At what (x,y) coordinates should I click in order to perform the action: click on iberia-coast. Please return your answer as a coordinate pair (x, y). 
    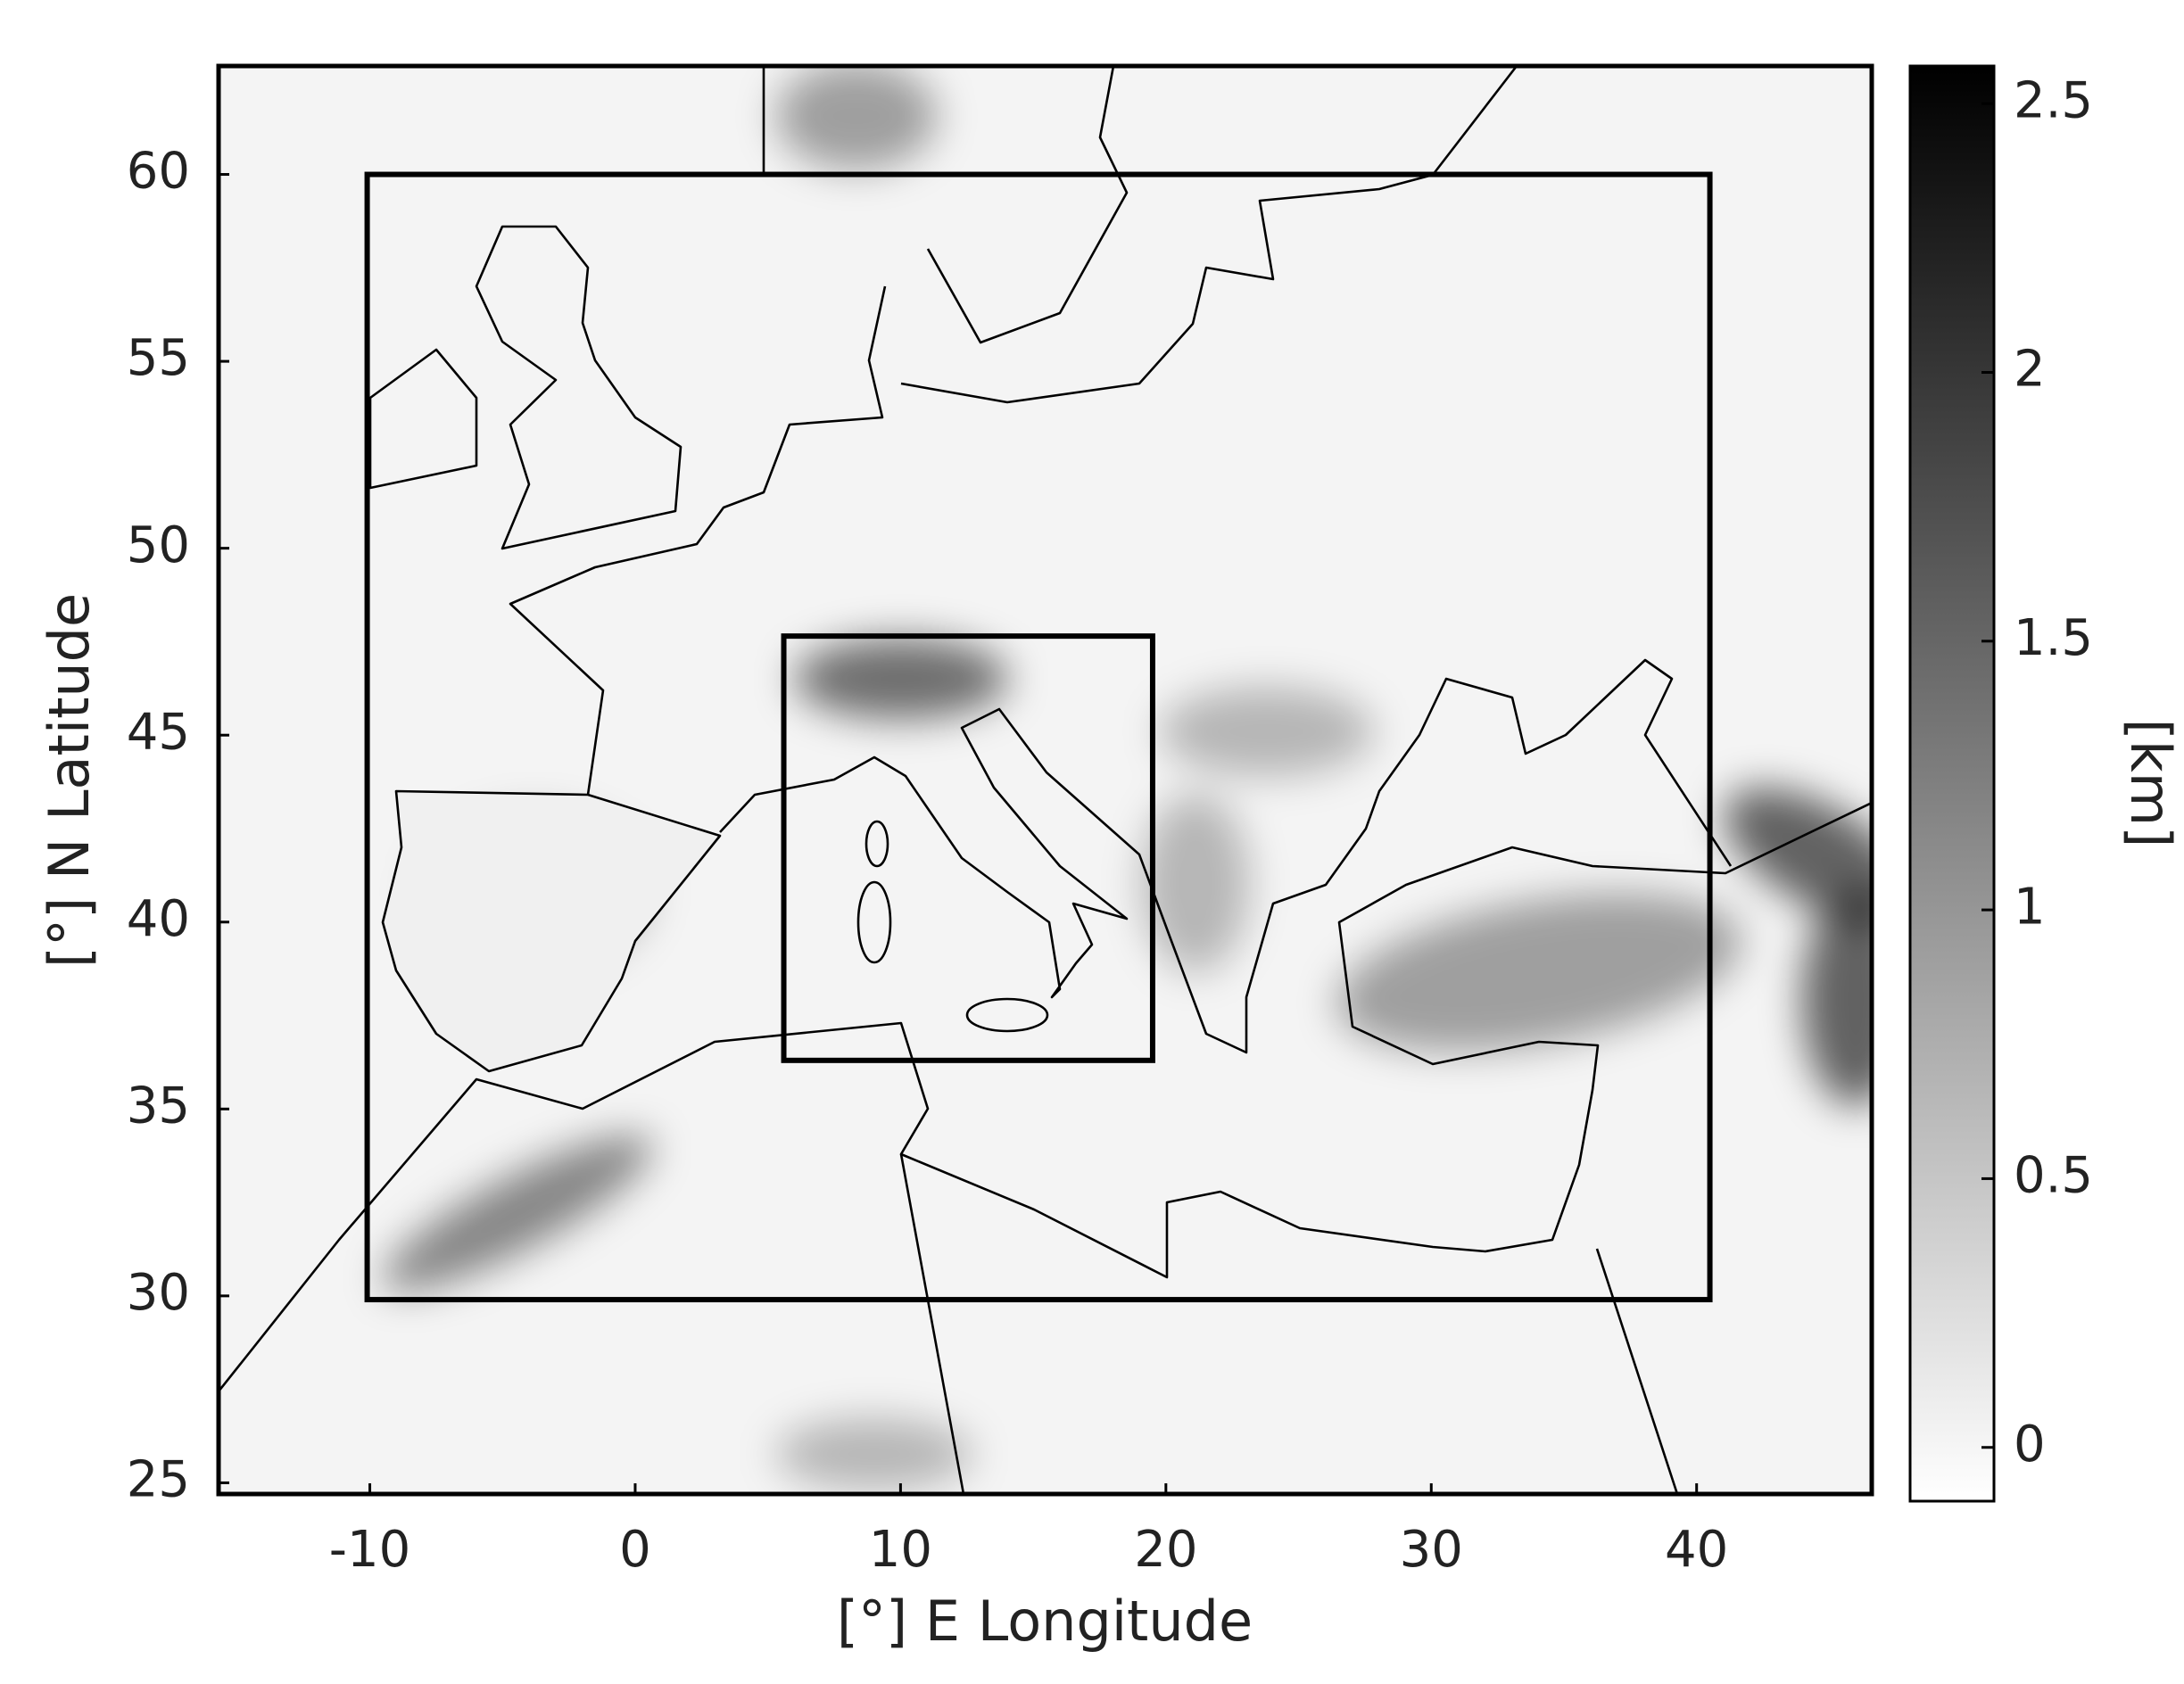
    Looking at the image, I should click on (551, 931).